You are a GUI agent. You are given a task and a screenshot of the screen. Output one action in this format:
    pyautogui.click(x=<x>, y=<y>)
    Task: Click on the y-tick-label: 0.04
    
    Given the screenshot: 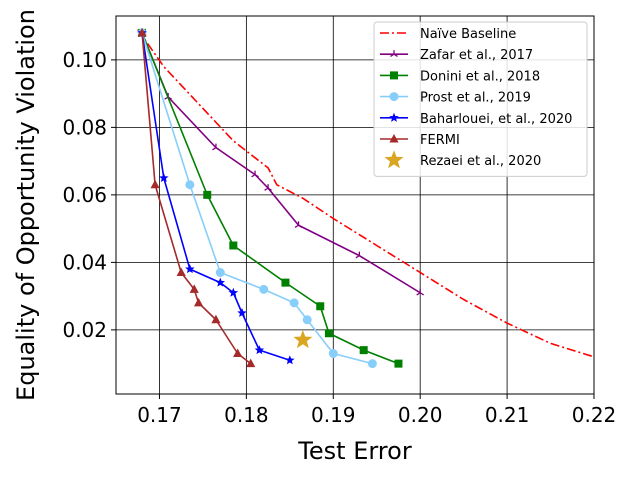 What is the action you would take?
    pyautogui.click(x=84, y=262)
    